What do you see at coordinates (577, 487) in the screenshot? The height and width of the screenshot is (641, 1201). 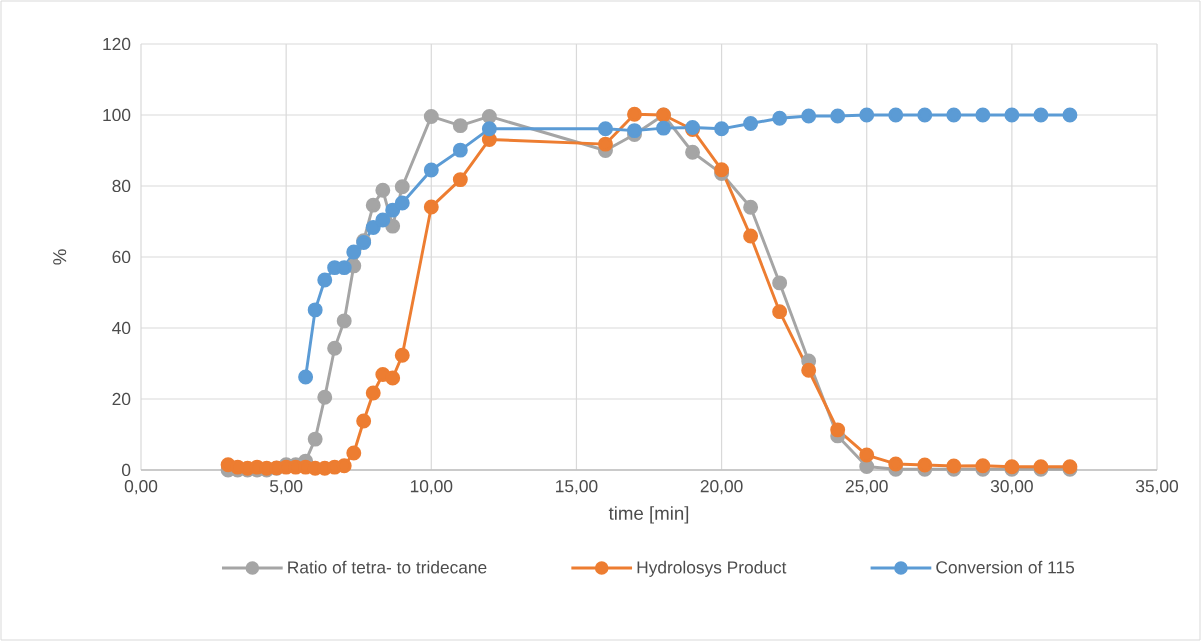 I see `x-tick-label: 15,00` at bounding box center [577, 487].